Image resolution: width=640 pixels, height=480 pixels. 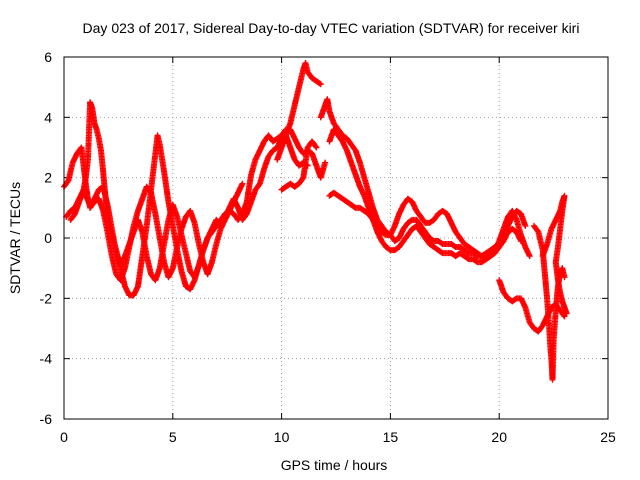 I want to click on y-tick-label: -6, so click(x=46, y=419).